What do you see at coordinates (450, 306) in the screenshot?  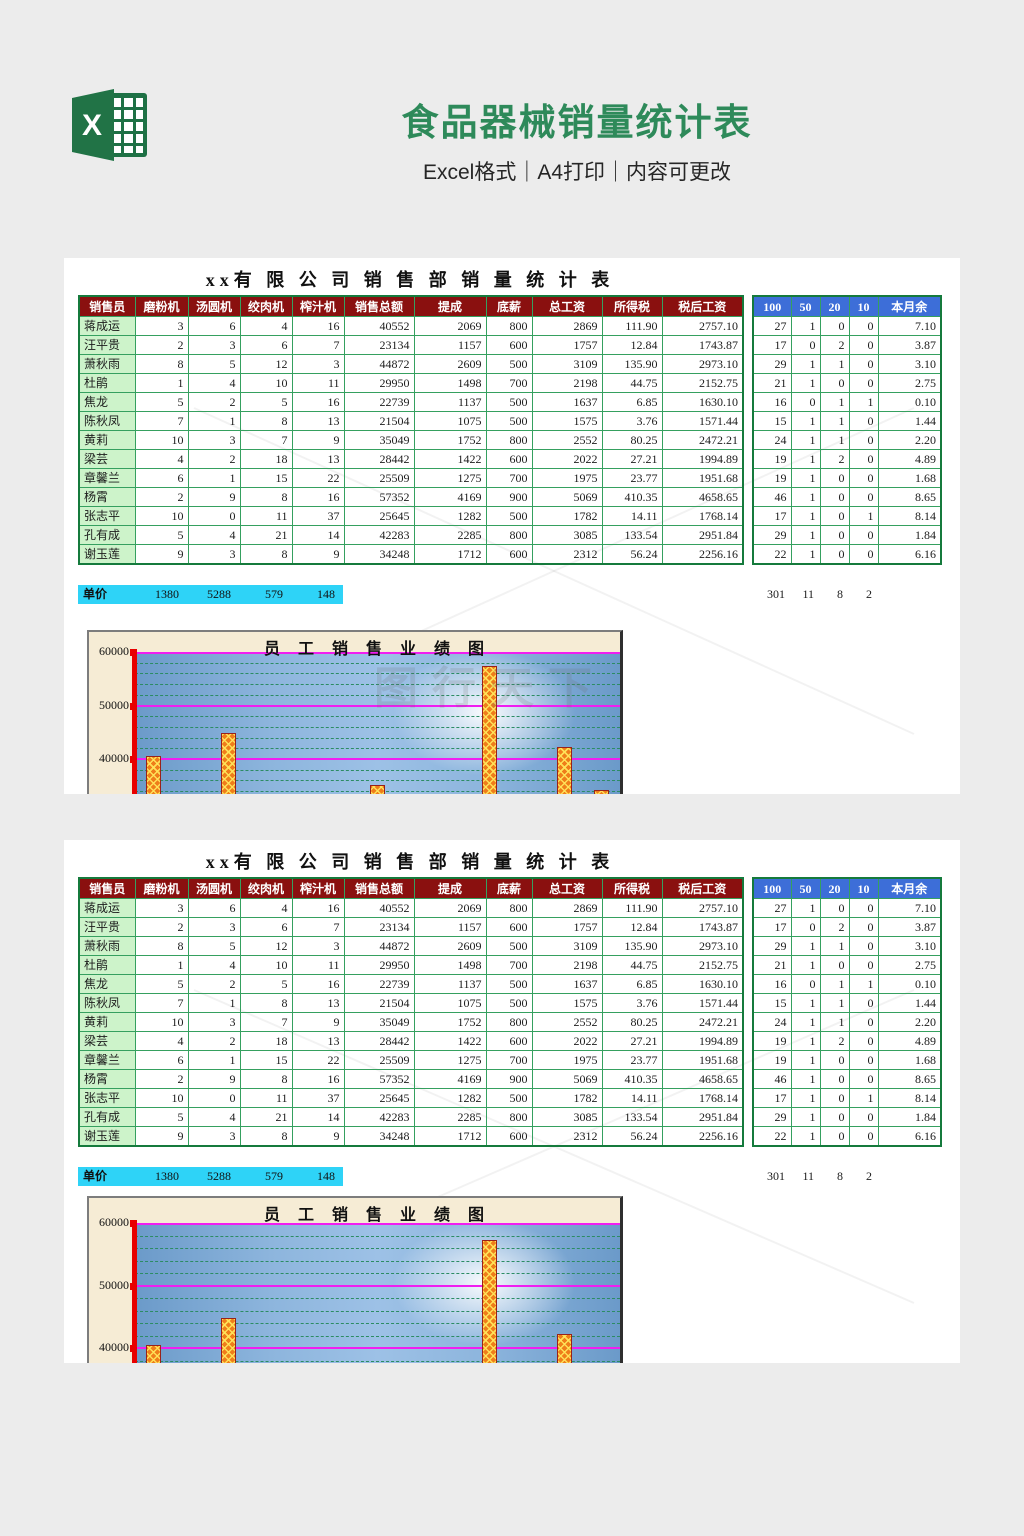 I see `column-header: 提成` at bounding box center [450, 306].